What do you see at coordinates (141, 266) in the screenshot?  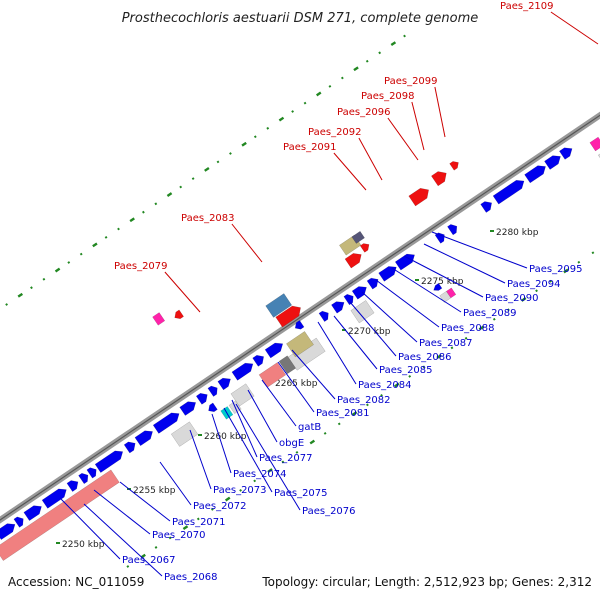 I see `gene-label-paes-2079: Paes_2079` at bounding box center [141, 266].